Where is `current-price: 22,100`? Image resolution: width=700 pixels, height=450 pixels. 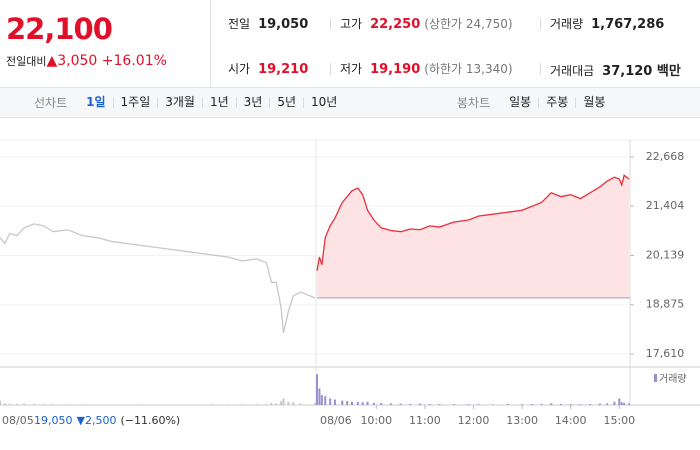 current-price: 22,100 is located at coordinates (59, 29).